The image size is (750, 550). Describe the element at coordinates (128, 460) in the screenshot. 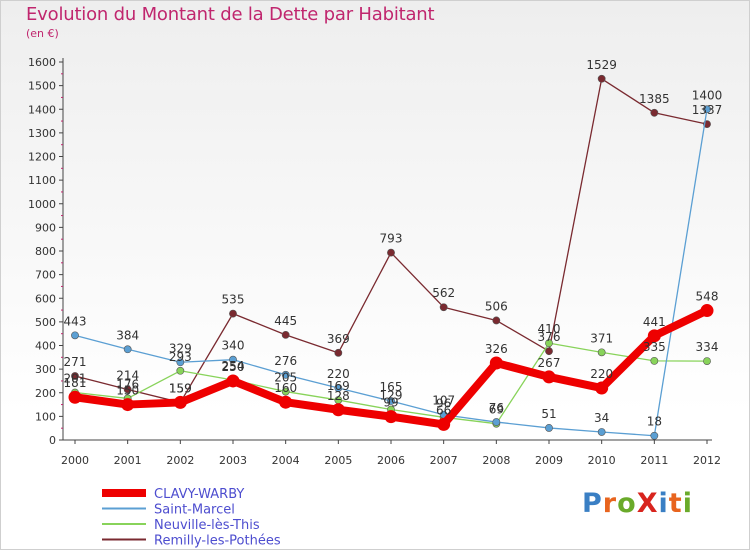

I see `x-tick-label: 2001` at that location.